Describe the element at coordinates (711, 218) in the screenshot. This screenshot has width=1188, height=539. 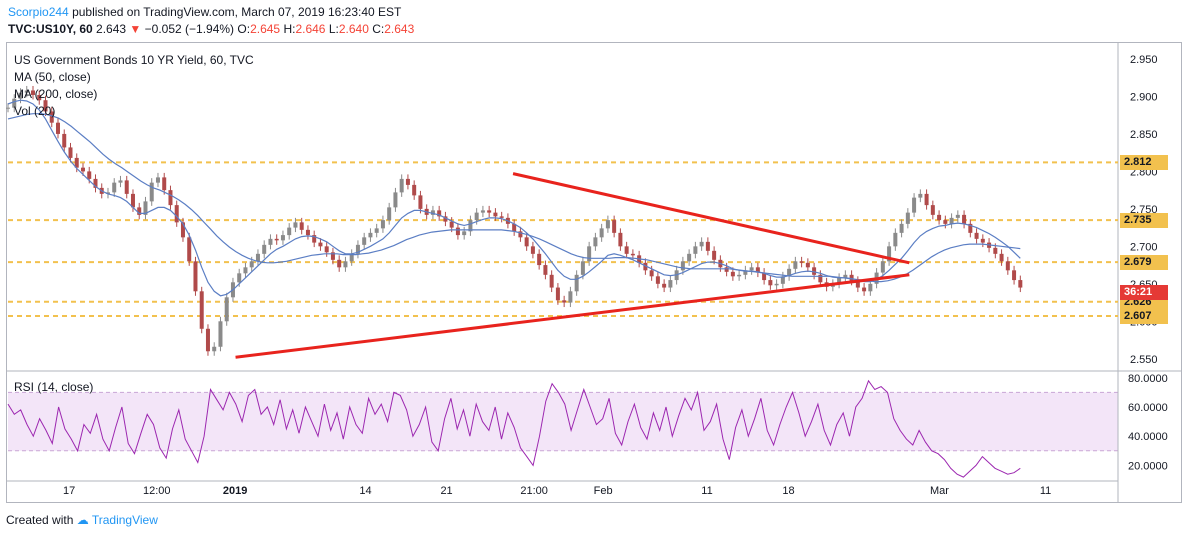
I see `trendline-upper` at that location.